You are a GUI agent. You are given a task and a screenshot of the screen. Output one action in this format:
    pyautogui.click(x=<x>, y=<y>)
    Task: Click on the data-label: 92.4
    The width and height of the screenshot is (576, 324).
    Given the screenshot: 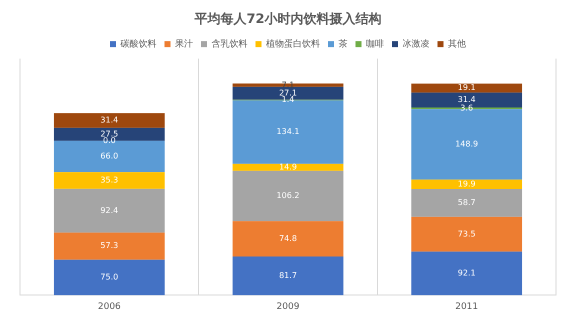 What is the action you would take?
    pyautogui.click(x=109, y=210)
    